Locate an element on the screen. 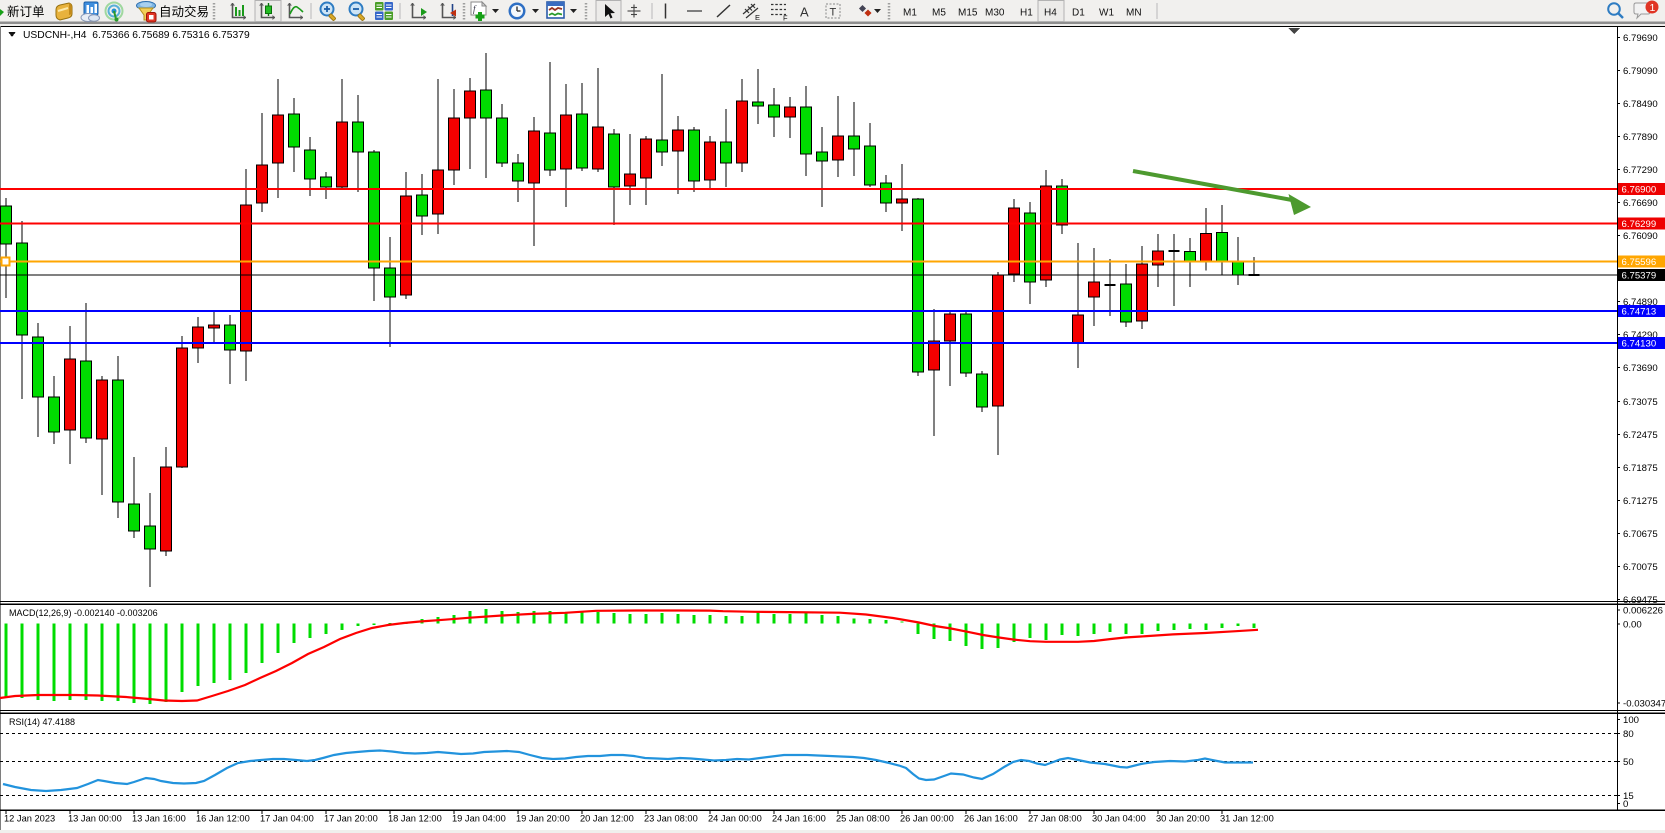 Image resolution: width=1665 pixels, height=833 pixels. svg-text: H4 is located at coordinates (1050, 13).